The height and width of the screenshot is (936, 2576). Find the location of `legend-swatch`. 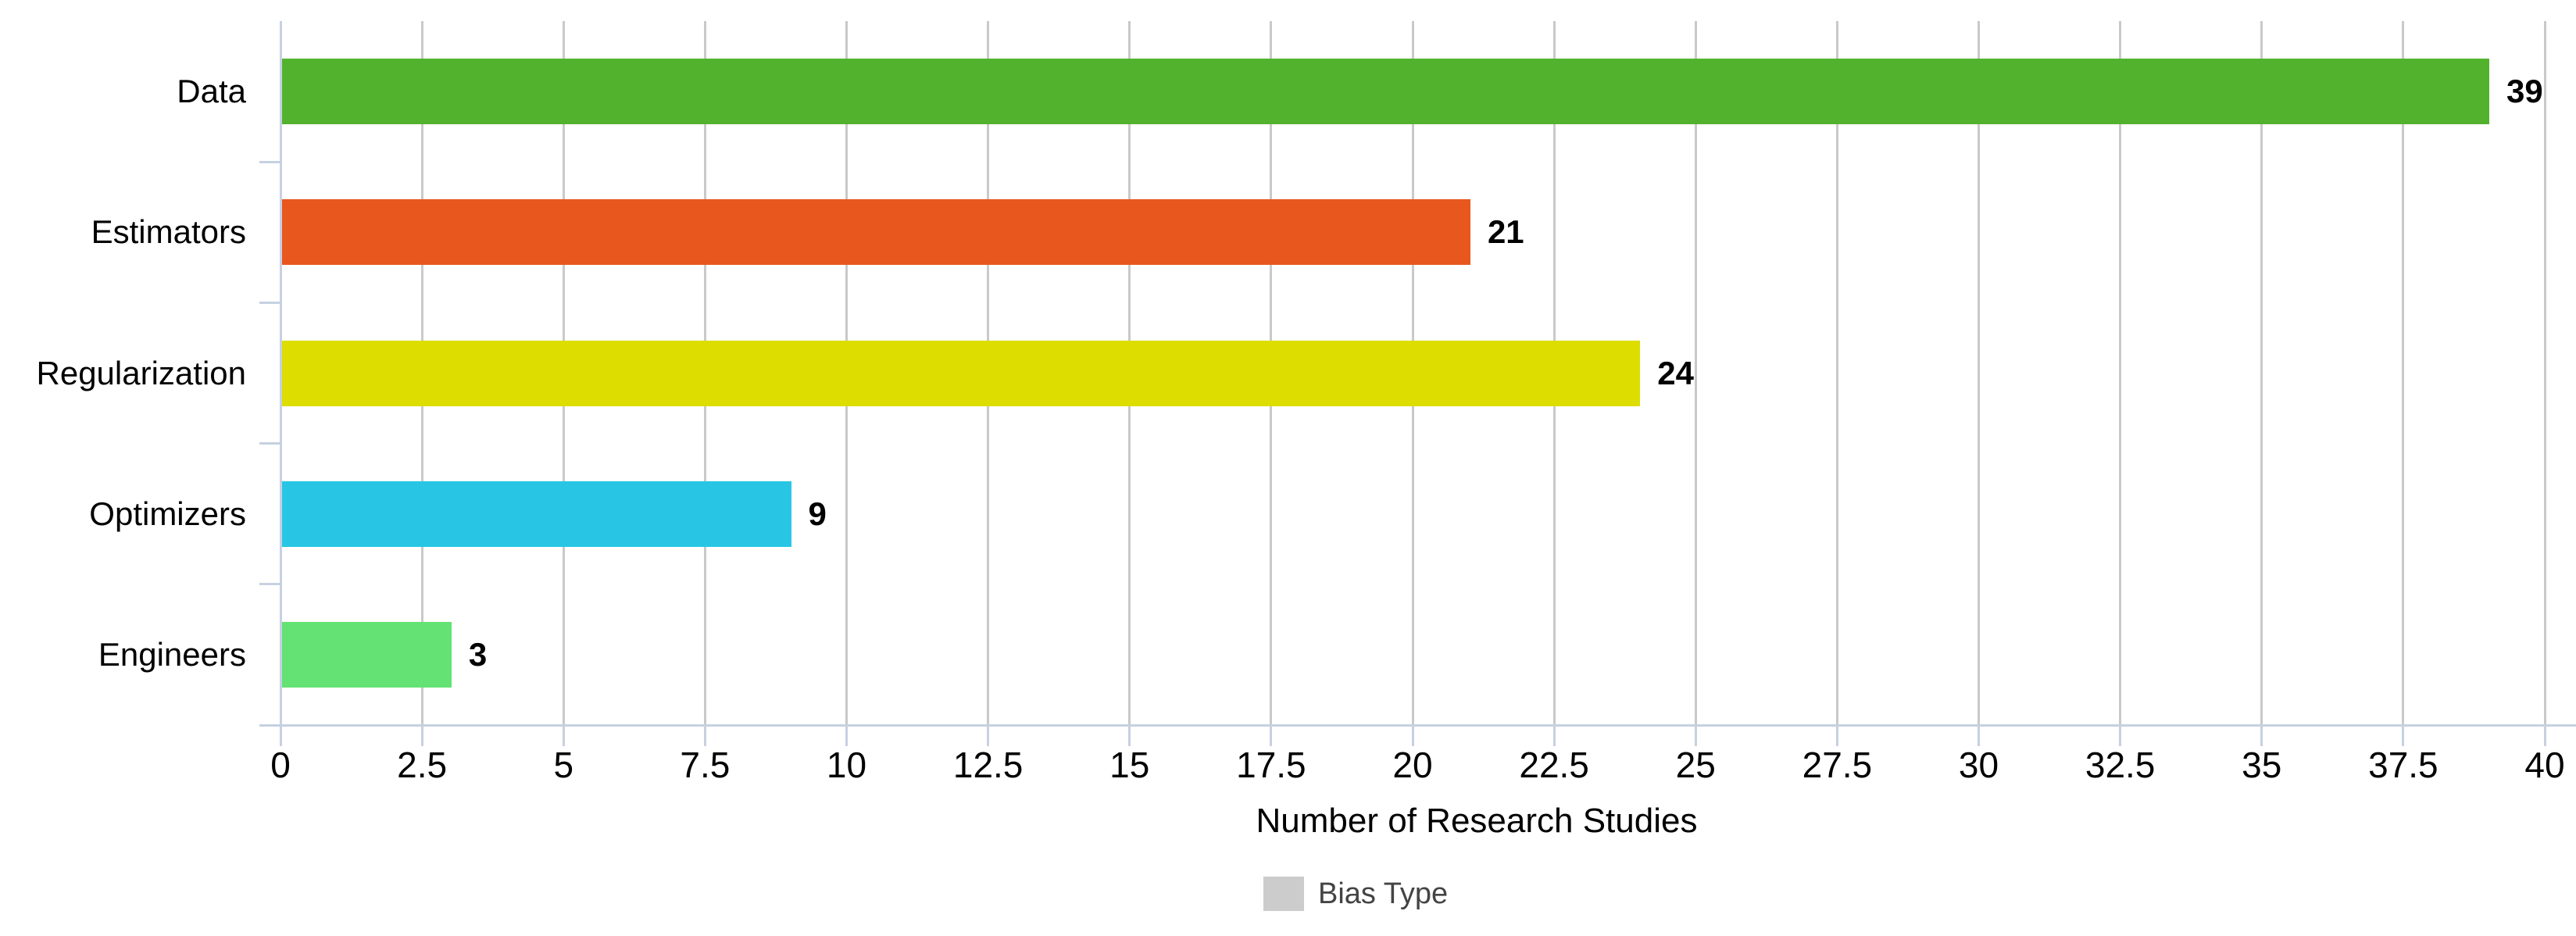

legend-swatch is located at coordinates (1284, 894).